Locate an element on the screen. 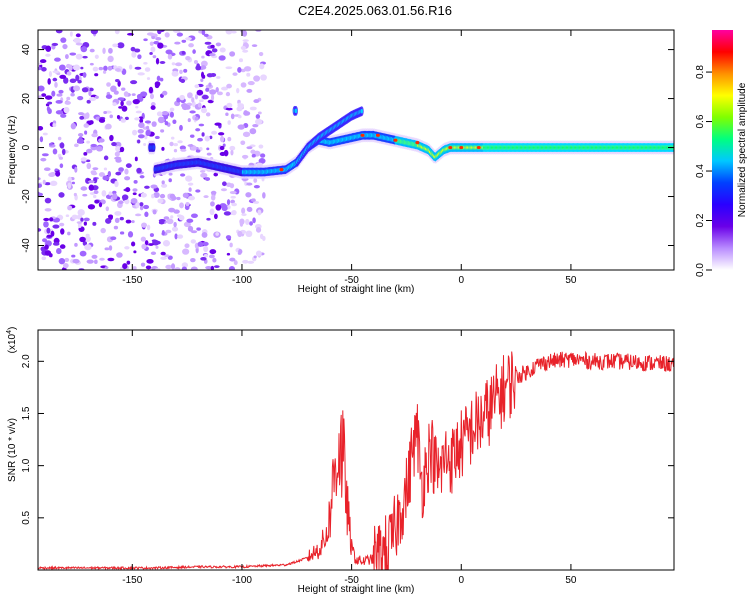 The width and height of the screenshot is (750, 600). snr-multiplier-base: (x10 is located at coordinates (12, 343).